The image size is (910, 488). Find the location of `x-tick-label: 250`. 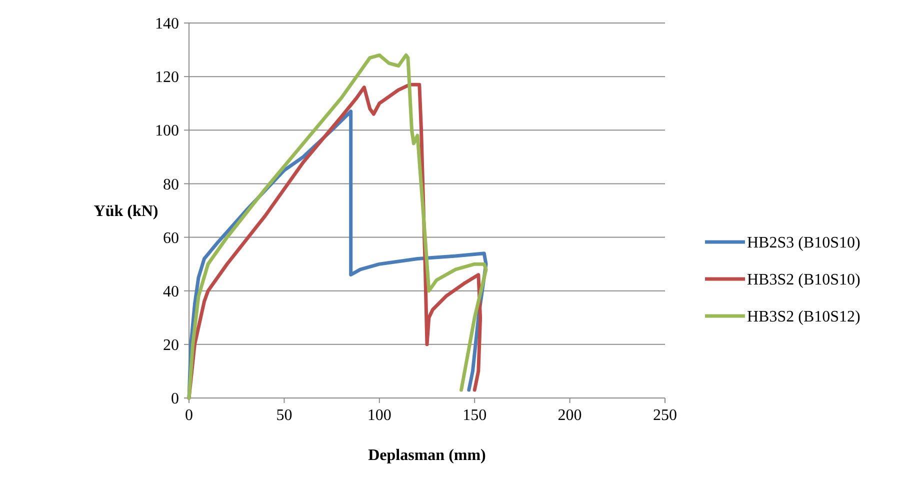

x-tick-label: 250 is located at coordinates (665, 415).